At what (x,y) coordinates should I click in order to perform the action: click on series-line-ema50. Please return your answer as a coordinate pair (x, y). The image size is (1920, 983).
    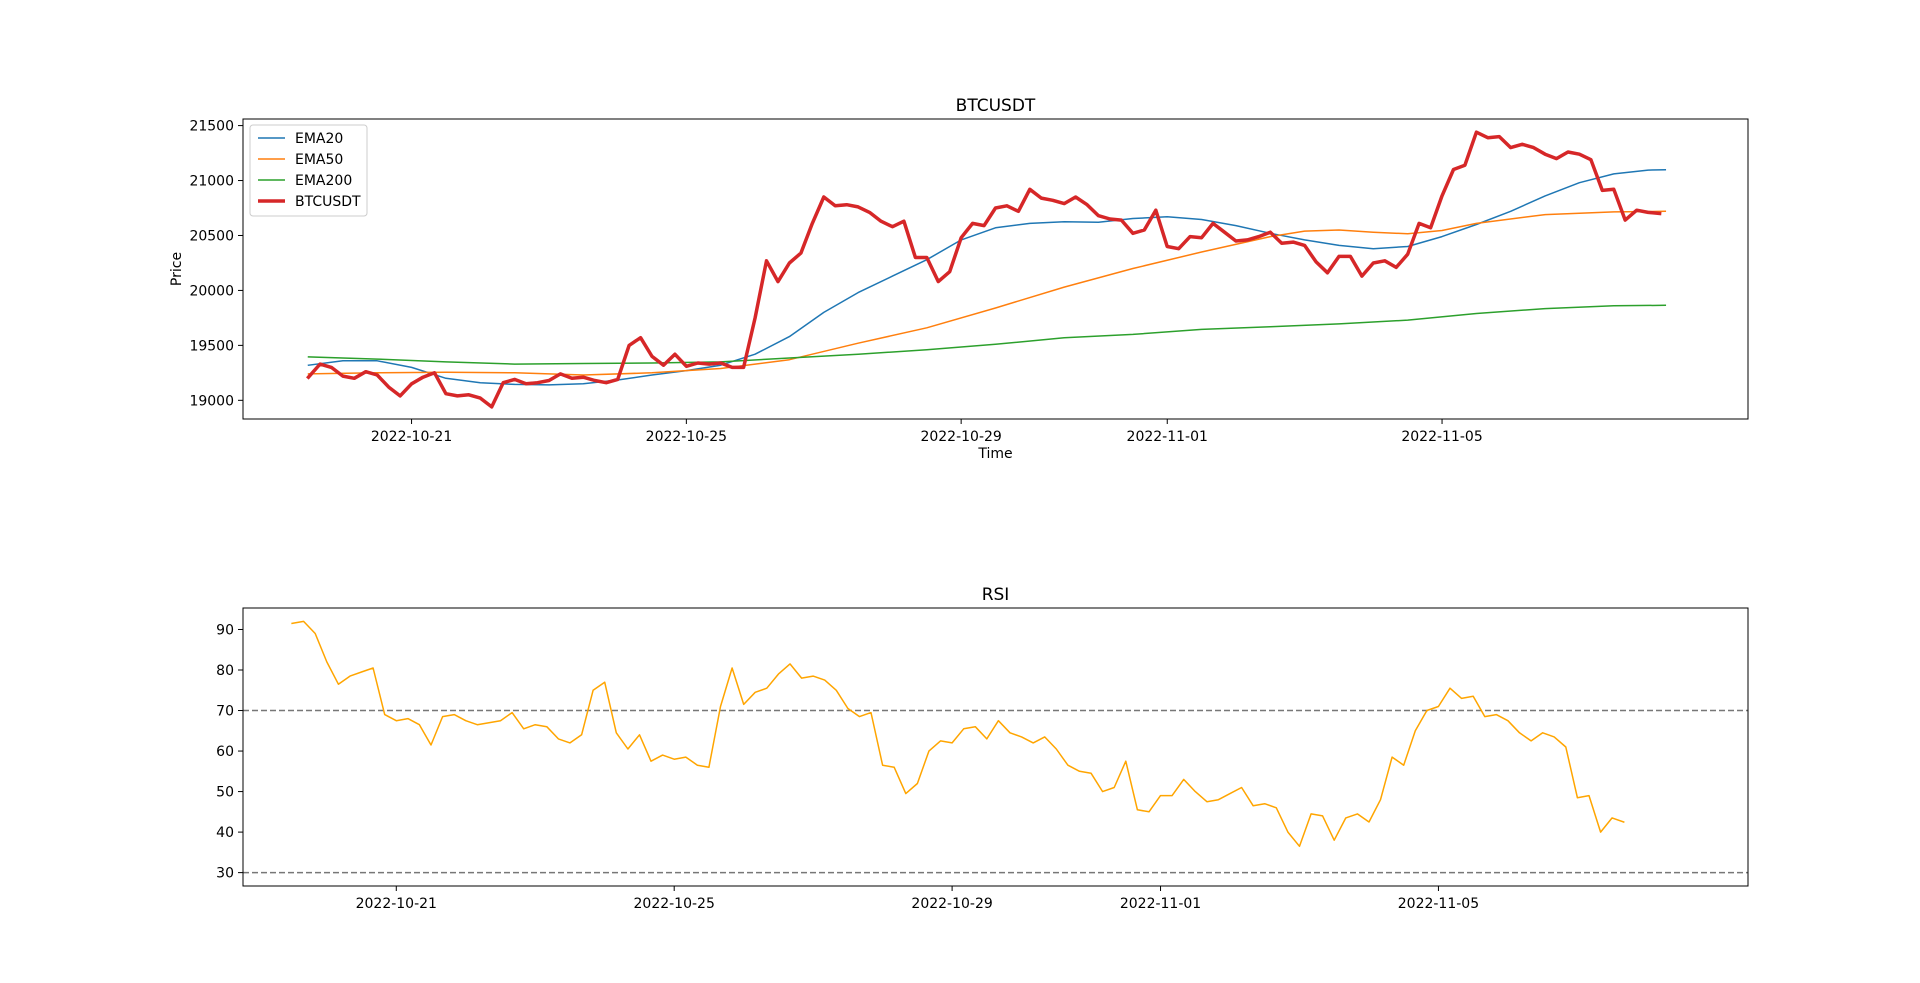
    Looking at the image, I should click on (987, 293).